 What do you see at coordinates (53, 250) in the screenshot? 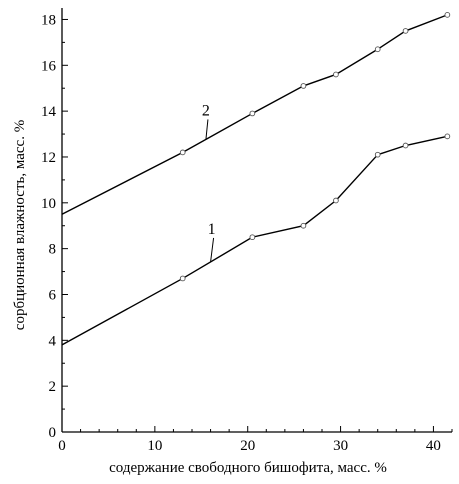
I see `y-tick-label: 8` at bounding box center [53, 250].